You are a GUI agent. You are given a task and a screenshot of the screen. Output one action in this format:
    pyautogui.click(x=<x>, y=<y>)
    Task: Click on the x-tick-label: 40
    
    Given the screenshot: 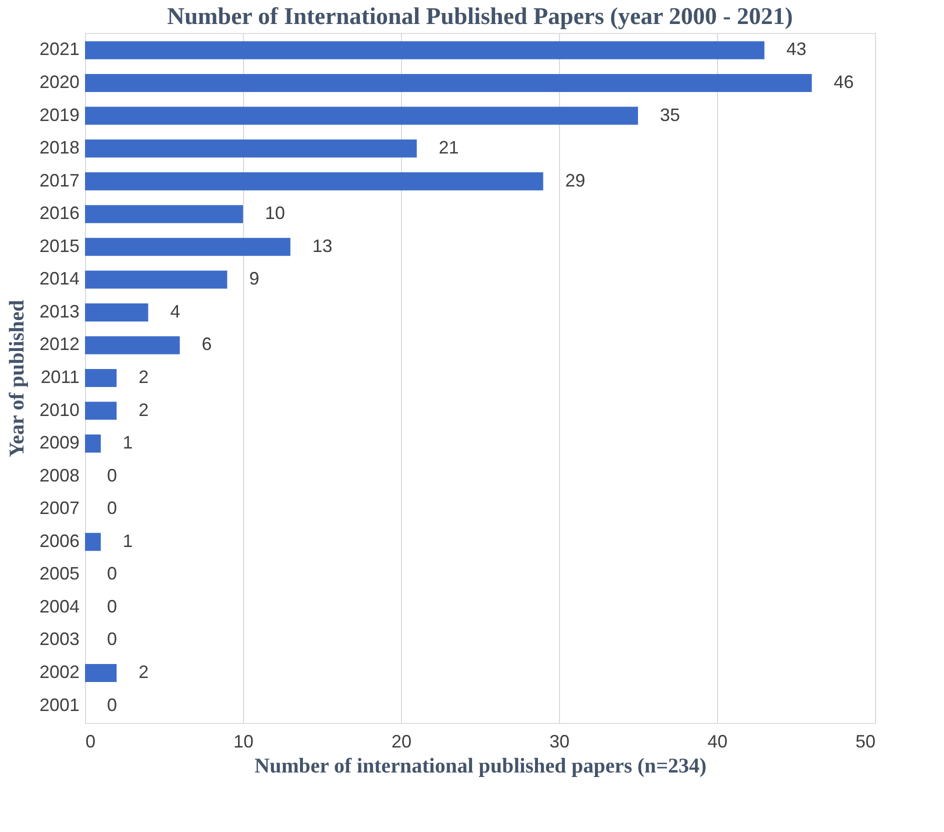 What is the action you would take?
    pyautogui.click(x=717, y=742)
    